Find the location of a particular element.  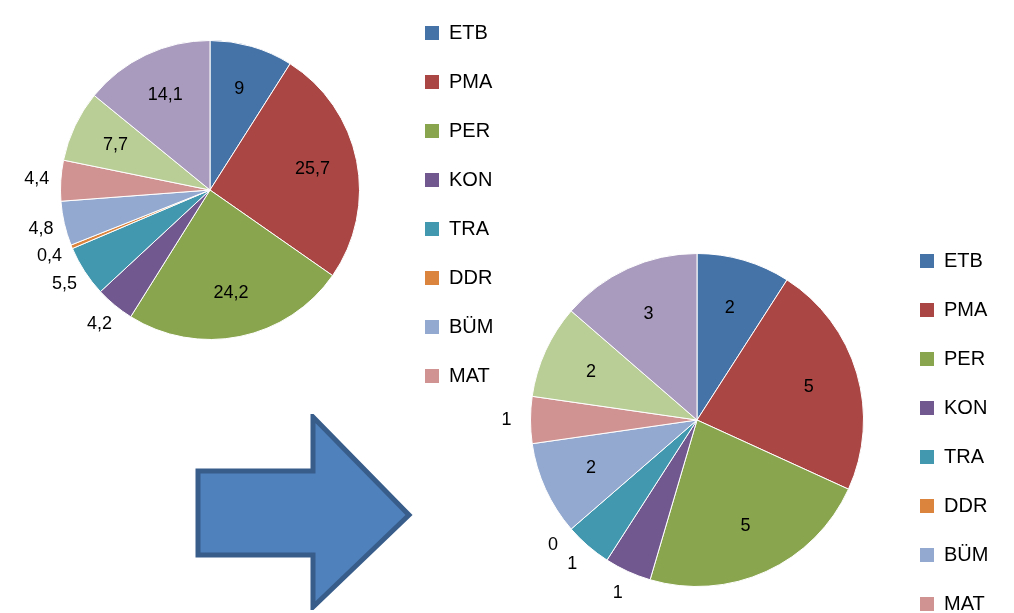

data-label: 7,7 is located at coordinates (115, 144).